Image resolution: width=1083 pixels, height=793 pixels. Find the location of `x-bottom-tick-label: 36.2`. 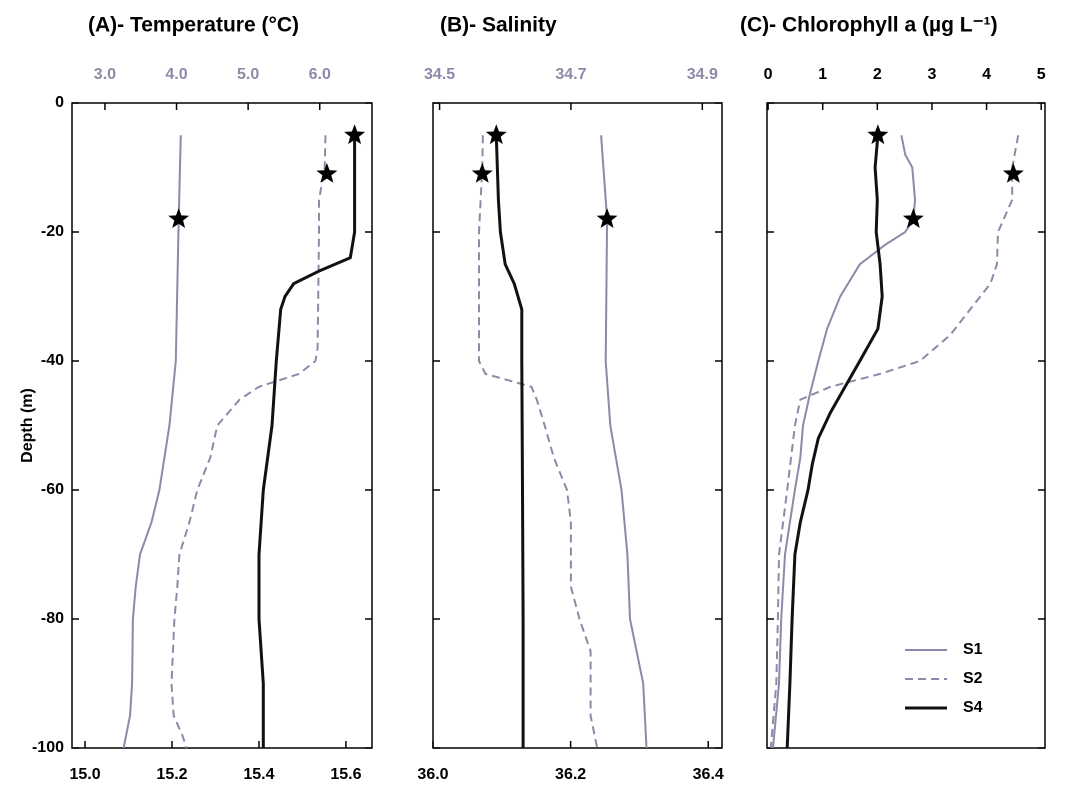

x-bottom-tick-label: 36.2 is located at coordinates (570, 774).